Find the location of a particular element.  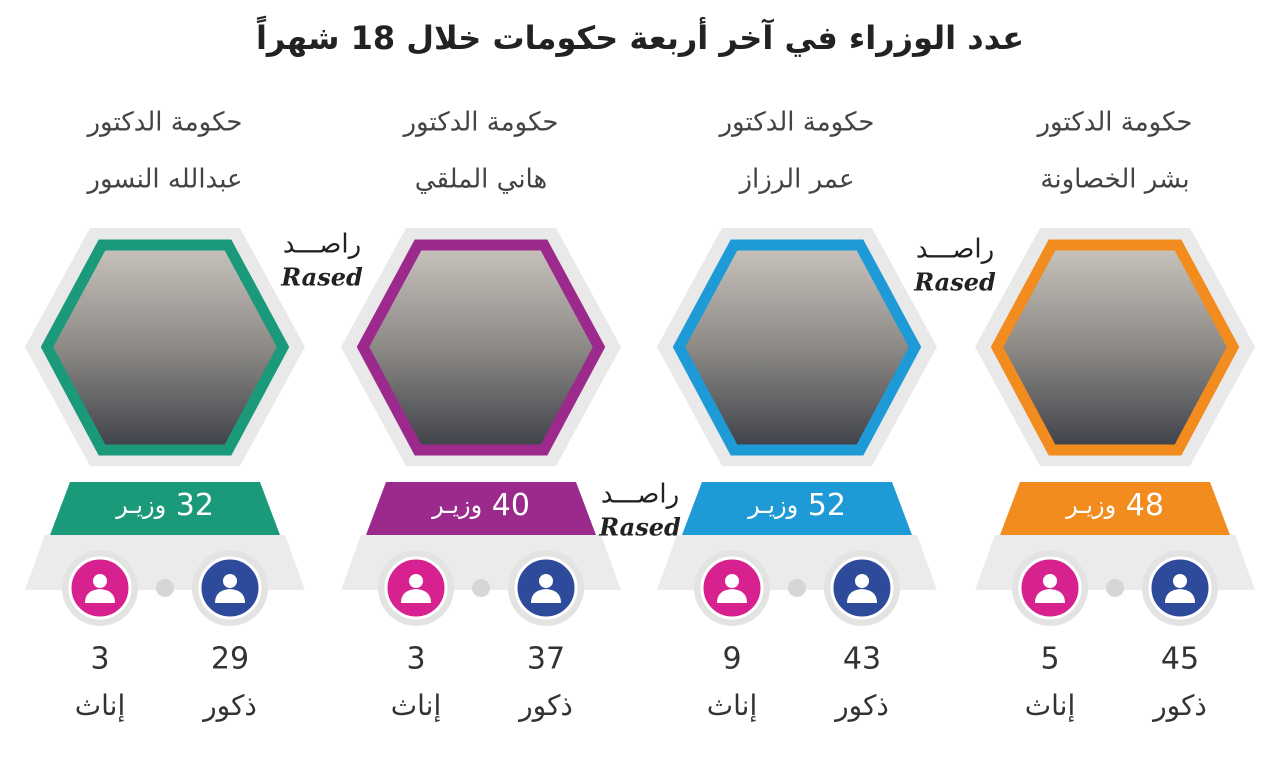

government-line2: بشر الخصاونة is located at coordinates (1114, 180).